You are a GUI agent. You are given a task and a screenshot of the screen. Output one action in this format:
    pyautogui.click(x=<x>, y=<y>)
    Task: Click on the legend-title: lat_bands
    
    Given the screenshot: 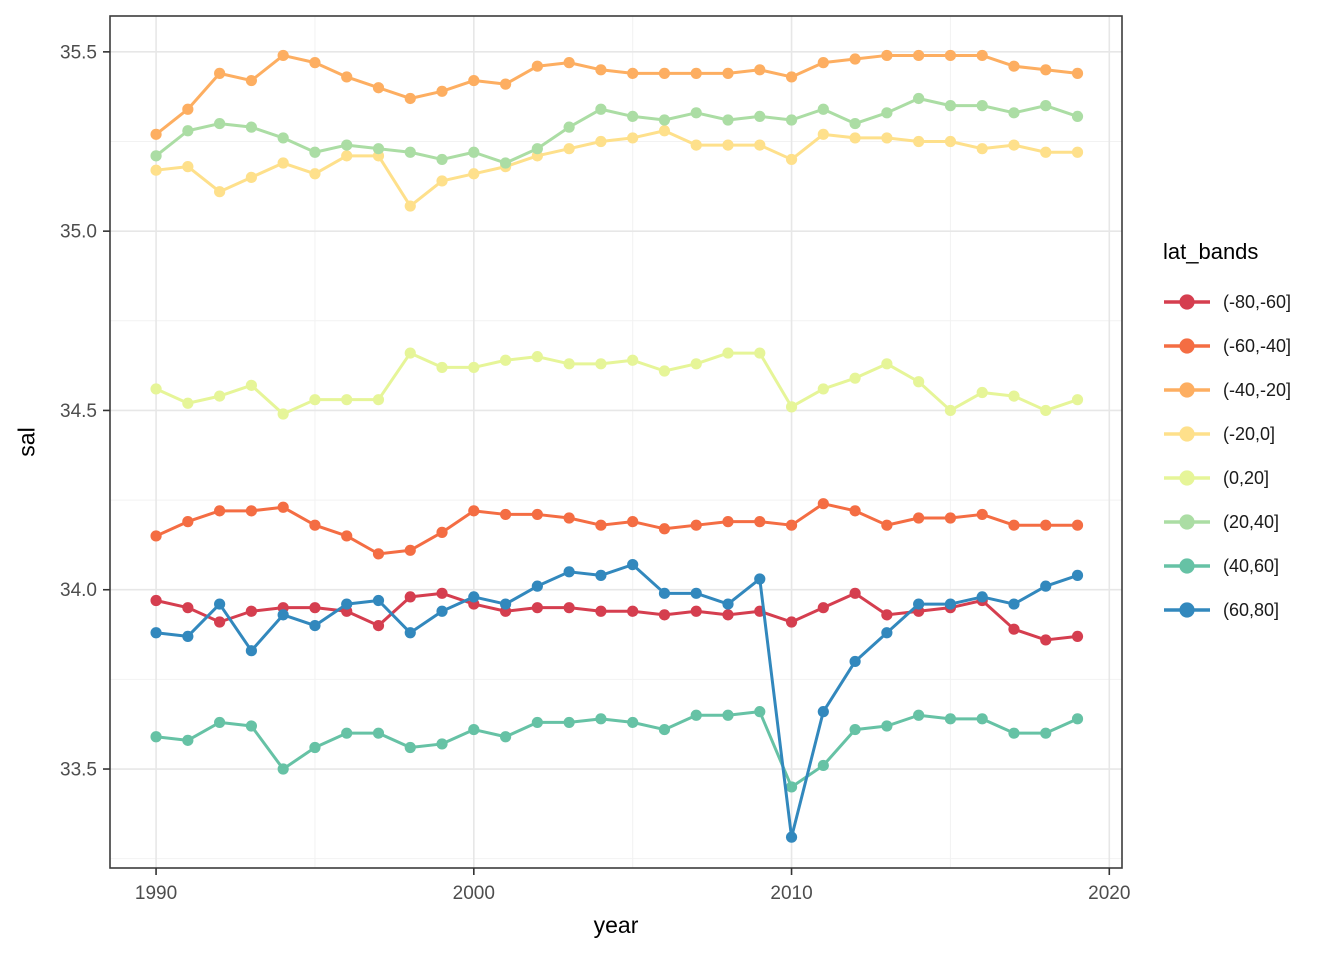 What is the action you would take?
    pyautogui.click(x=1211, y=251)
    